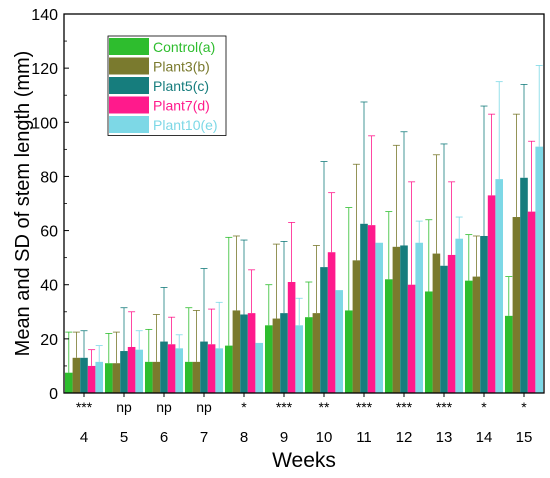 The image size is (550, 478). Describe the element at coordinates (164, 437) in the screenshot. I see `x-tick-label: 6` at that location.